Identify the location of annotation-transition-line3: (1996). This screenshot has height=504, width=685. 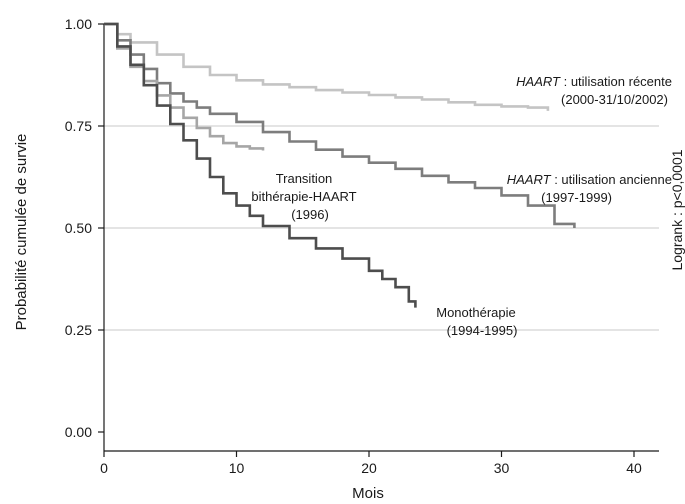
(310, 214).